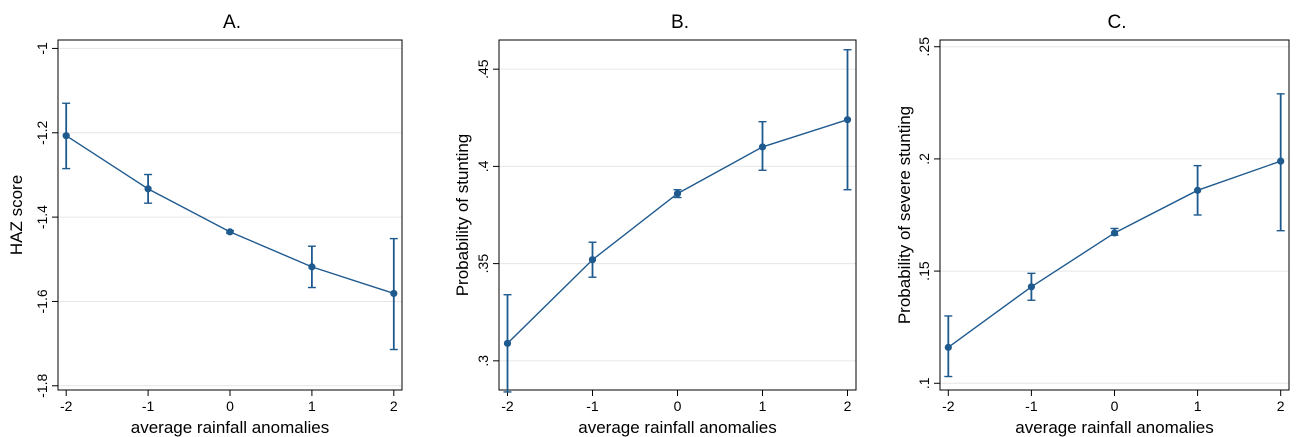  What do you see at coordinates (483, 166) in the screenshot?
I see `y-tick-label: .4` at bounding box center [483, 166].